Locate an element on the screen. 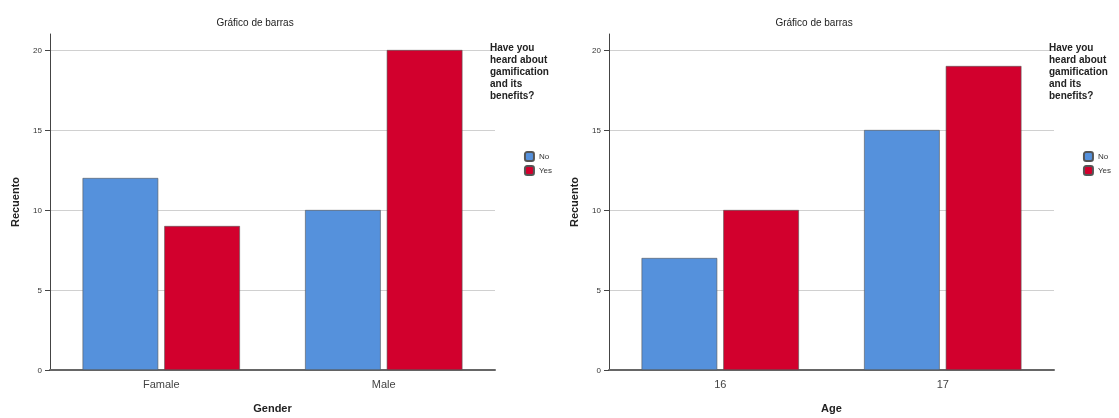 Image resolution: width=1119 pixels, height=418 pixels. x-tick-label: 16 is located at coordinates (720, 383).